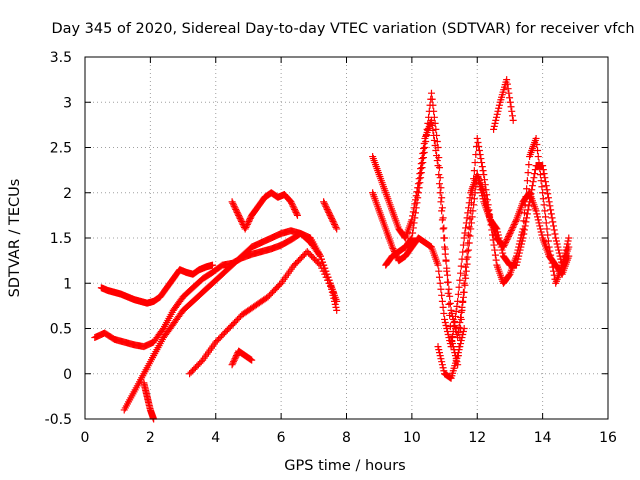  I want to click on x-tick-label: 12, so click(477, 438).